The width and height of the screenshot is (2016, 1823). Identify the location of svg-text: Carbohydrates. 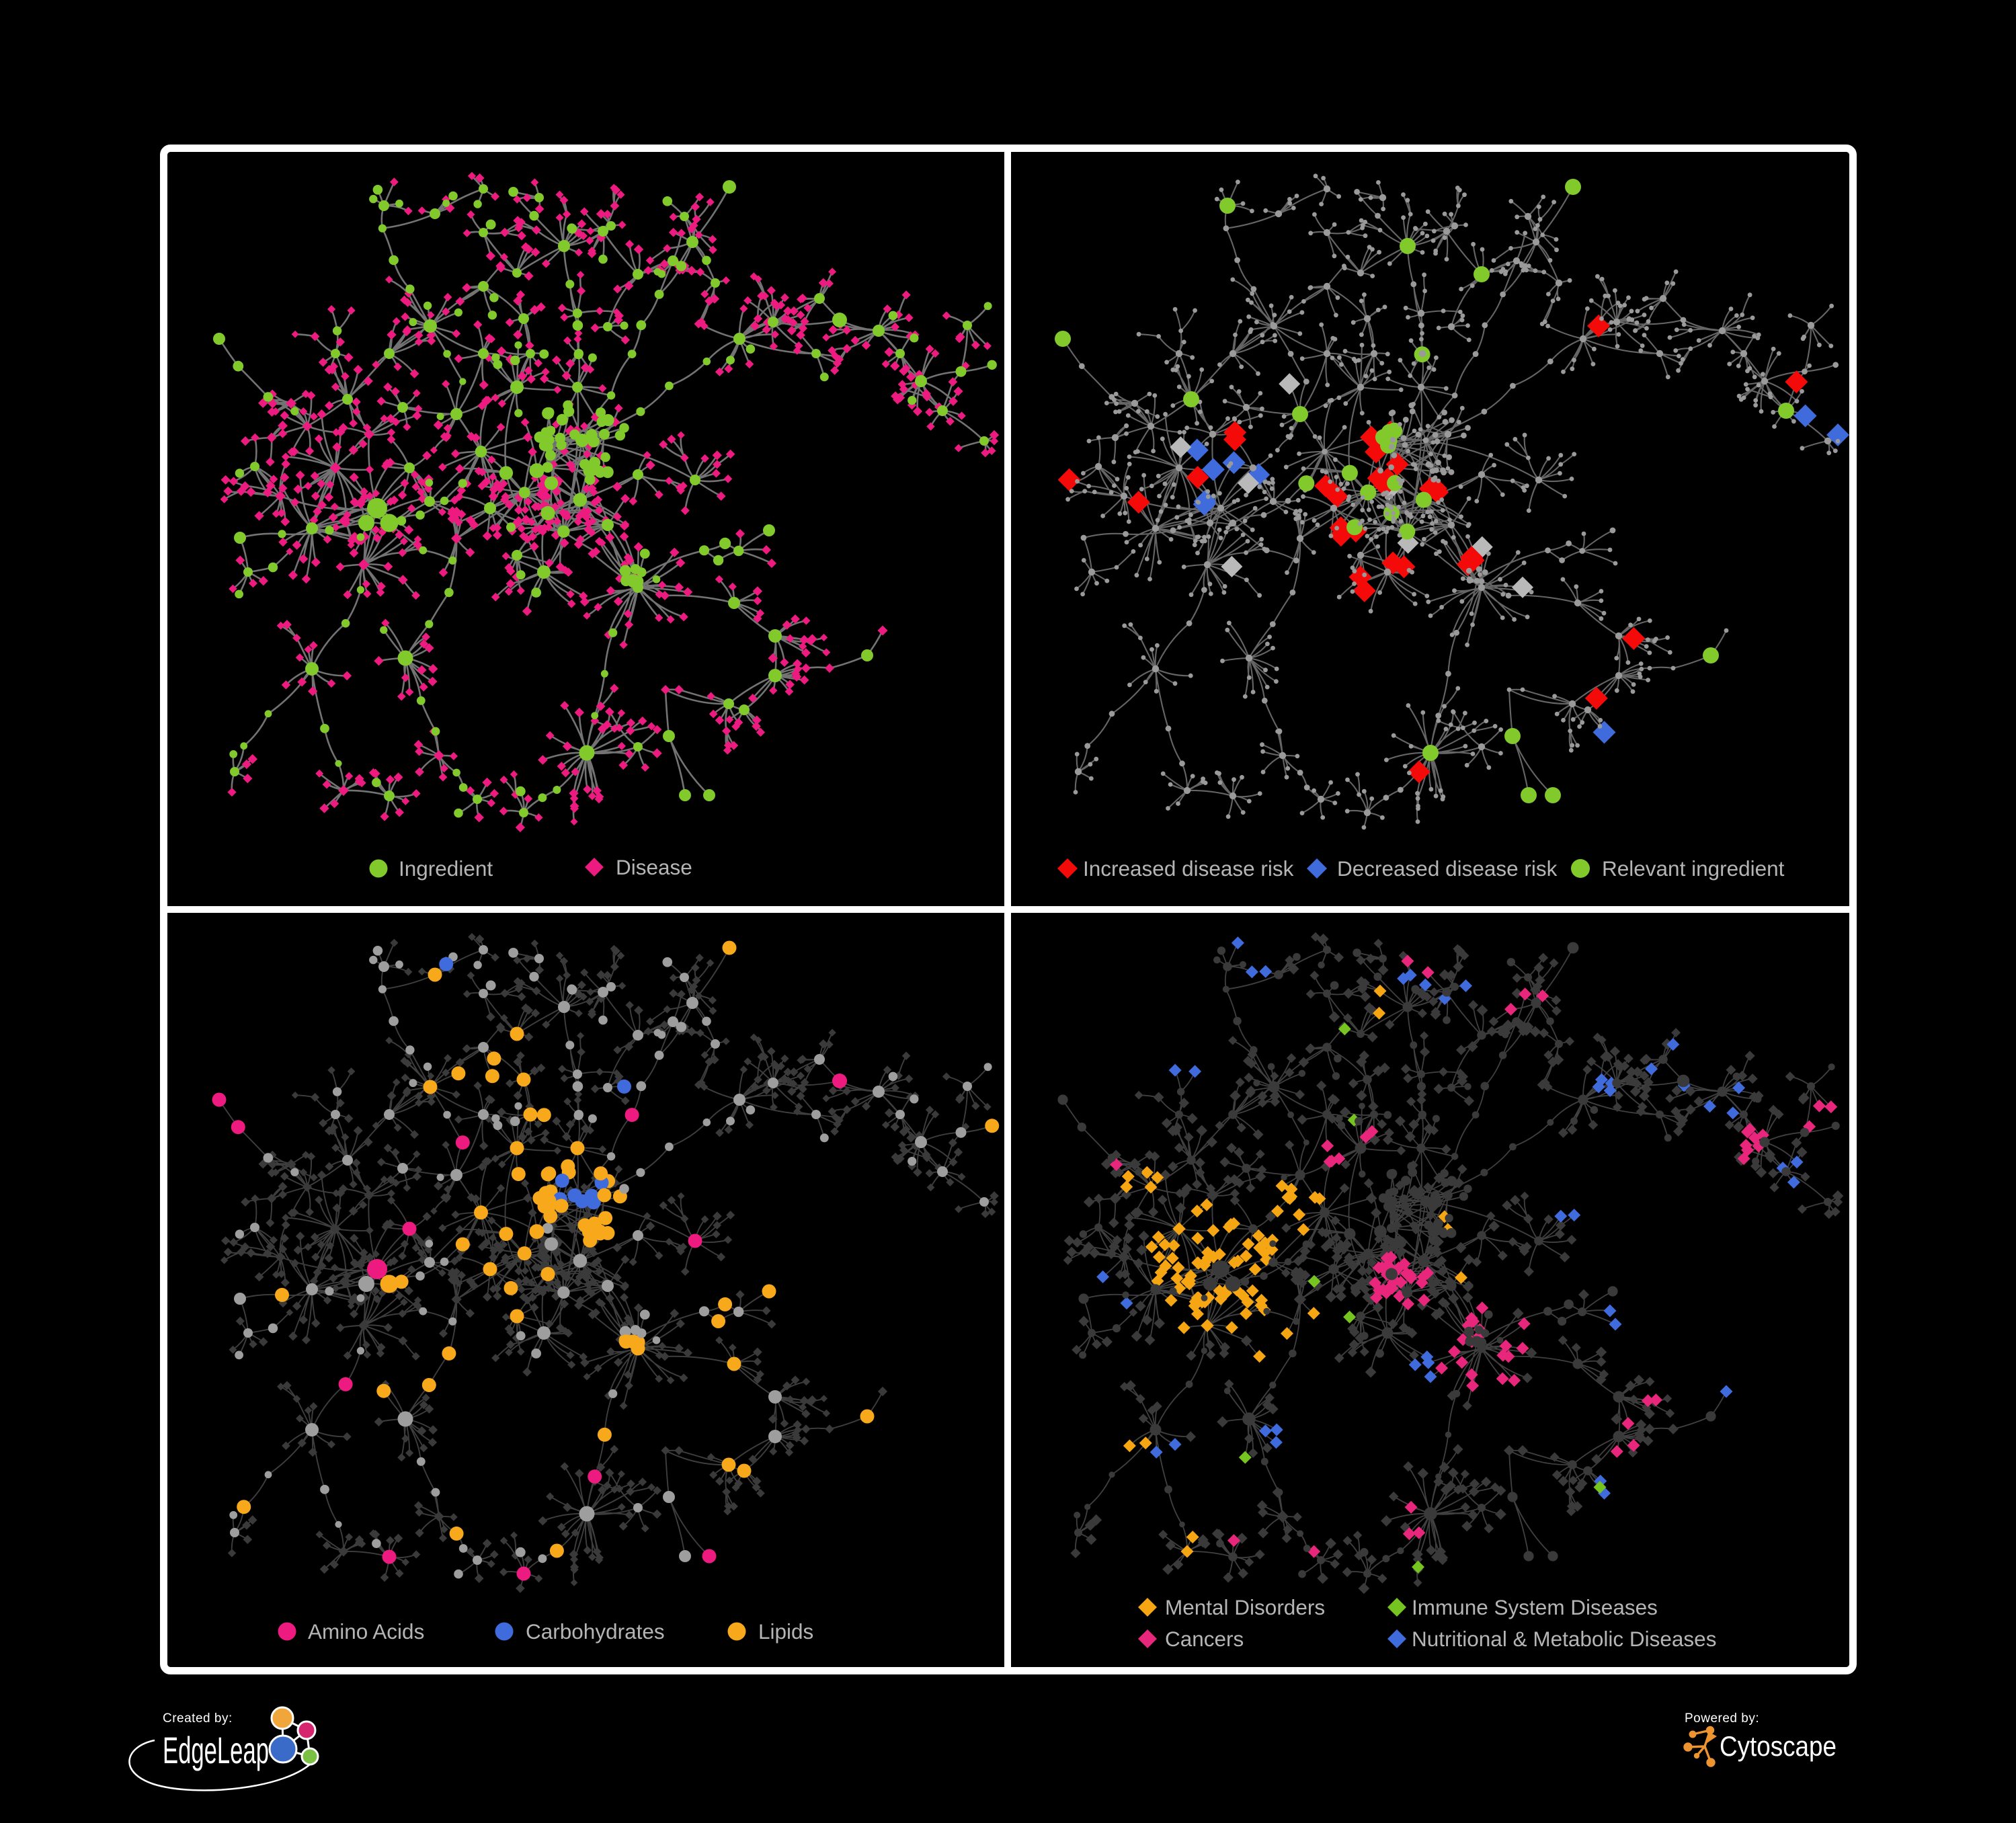
(595, 1631).